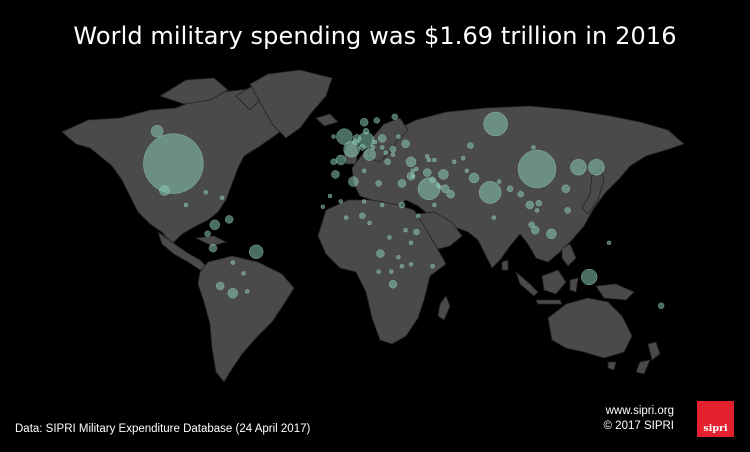 This screenshot has height=452, width=750. Describe the element at coordinates (569, 255) in the screenshot. I see `land-philippines` at that location.